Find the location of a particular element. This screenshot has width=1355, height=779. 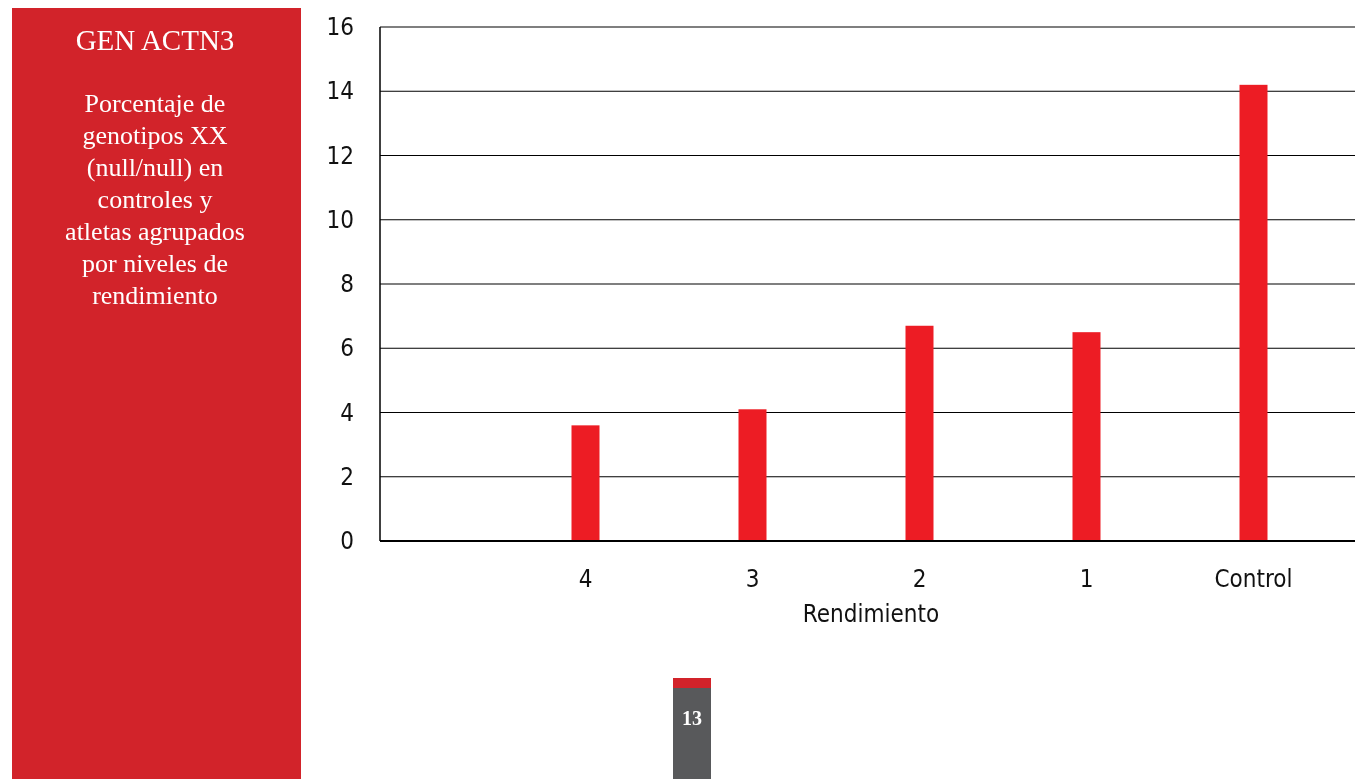

chart-title: GEN ACTN3 is located at coordinates (155, 40).